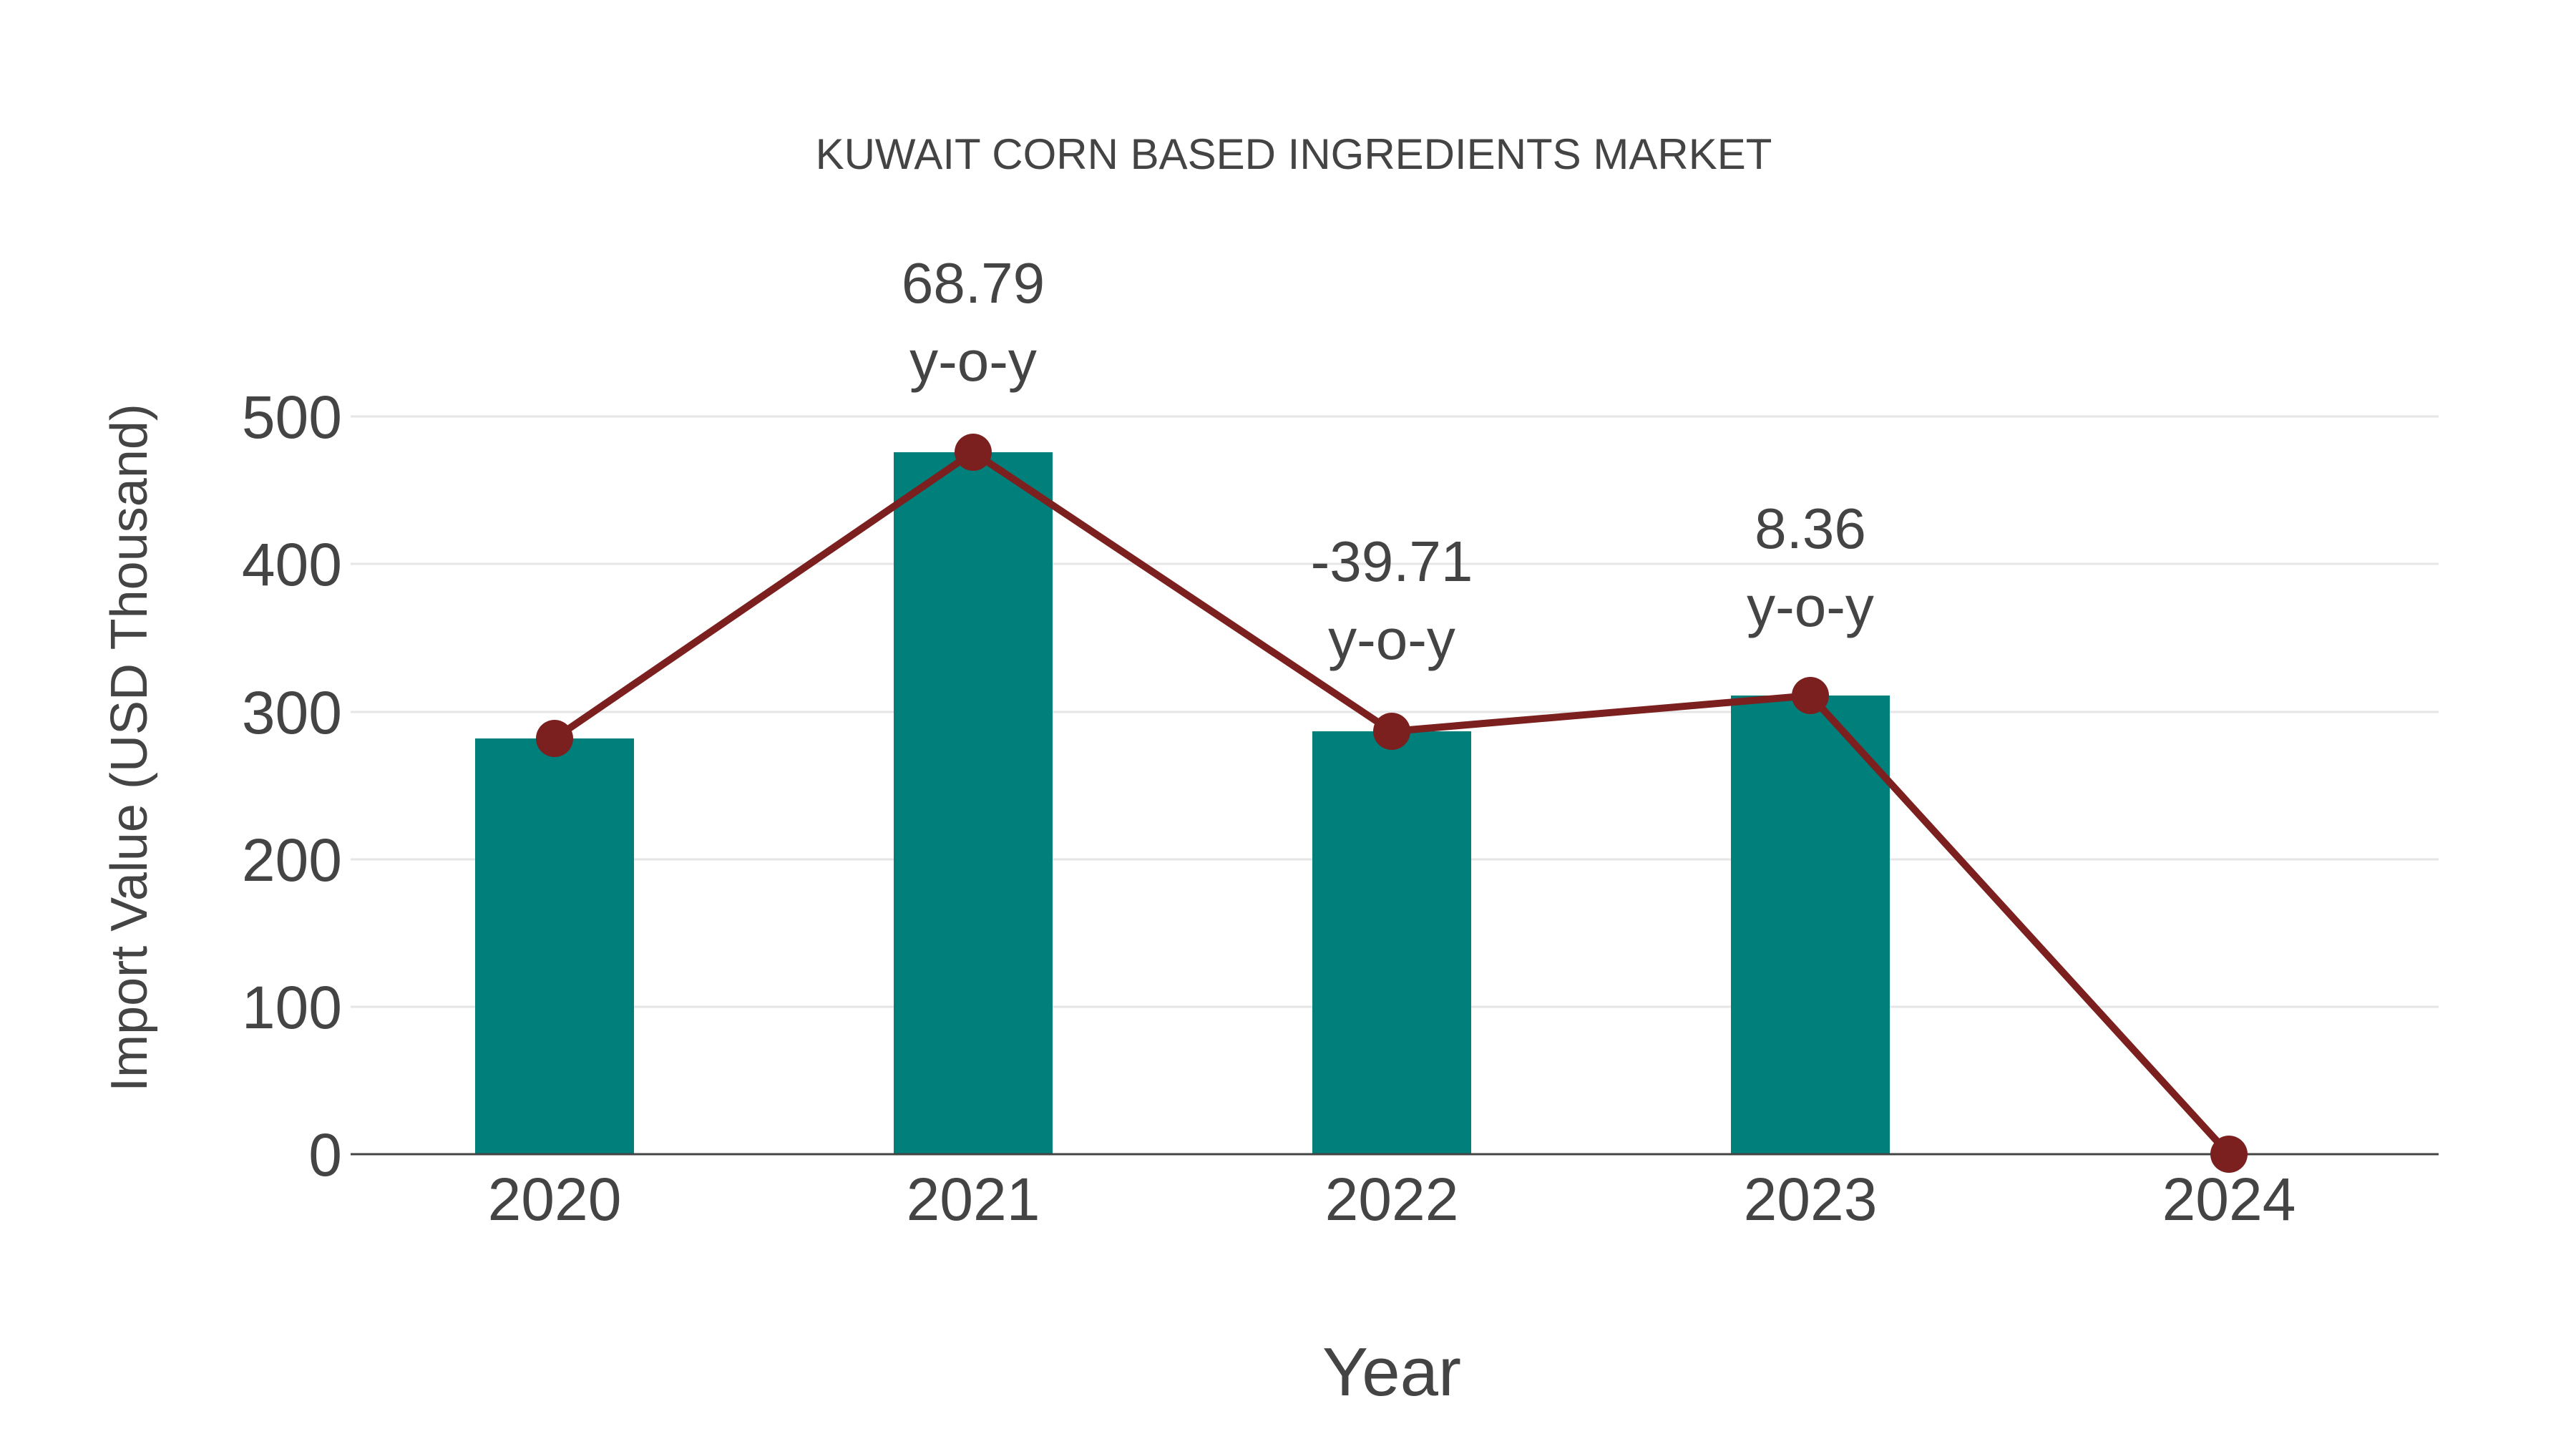 The width and height of the screenshot is (2576, 1449). Describe the element at coordinates (292, 860) in the screenshot. I see `y-tick-200: 200` at that location.